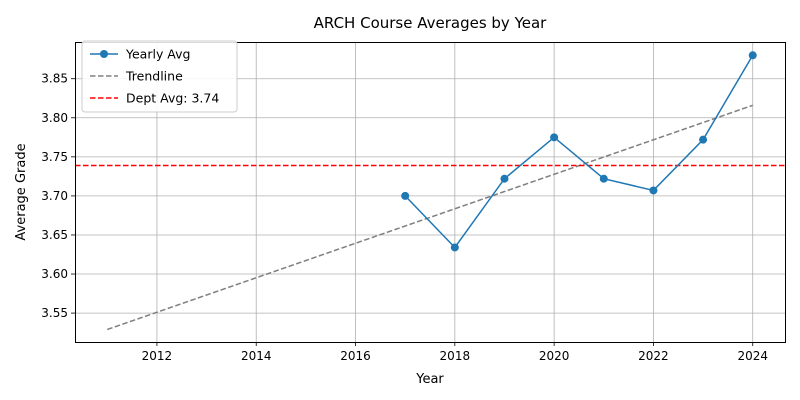 This screenshot has width=800, height=400. Describe the element at coordinates (256, 356) in the screenshot. I see `x-tick-label: 2014` at that location.